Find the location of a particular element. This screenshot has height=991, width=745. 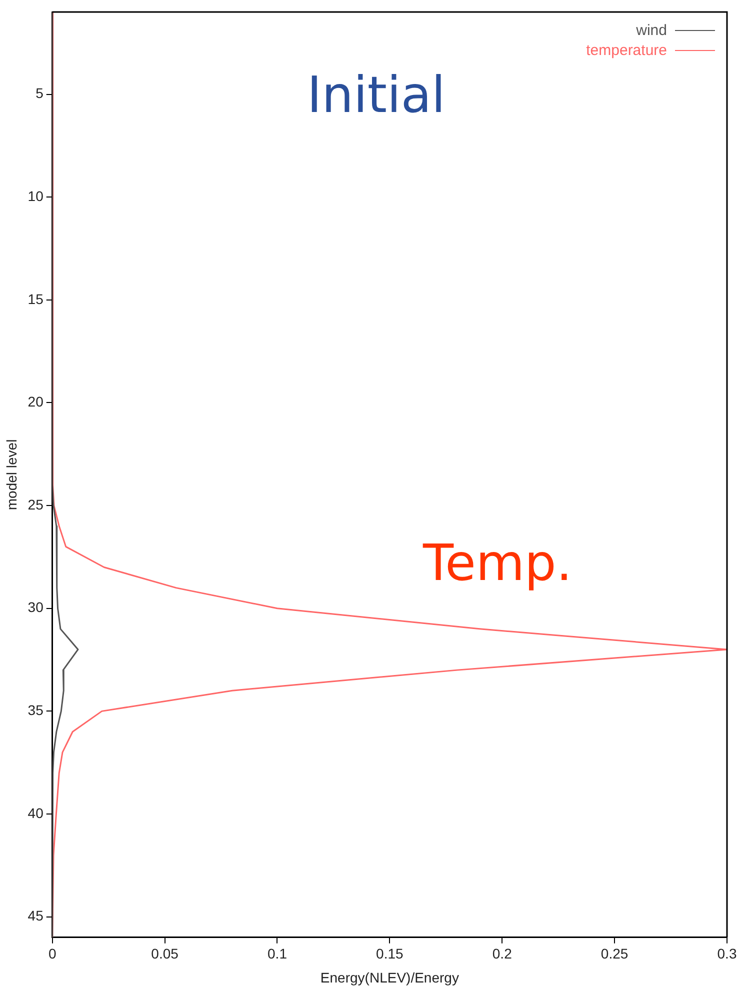

y-tick-label: 30 is located at coordinates (36, 607).